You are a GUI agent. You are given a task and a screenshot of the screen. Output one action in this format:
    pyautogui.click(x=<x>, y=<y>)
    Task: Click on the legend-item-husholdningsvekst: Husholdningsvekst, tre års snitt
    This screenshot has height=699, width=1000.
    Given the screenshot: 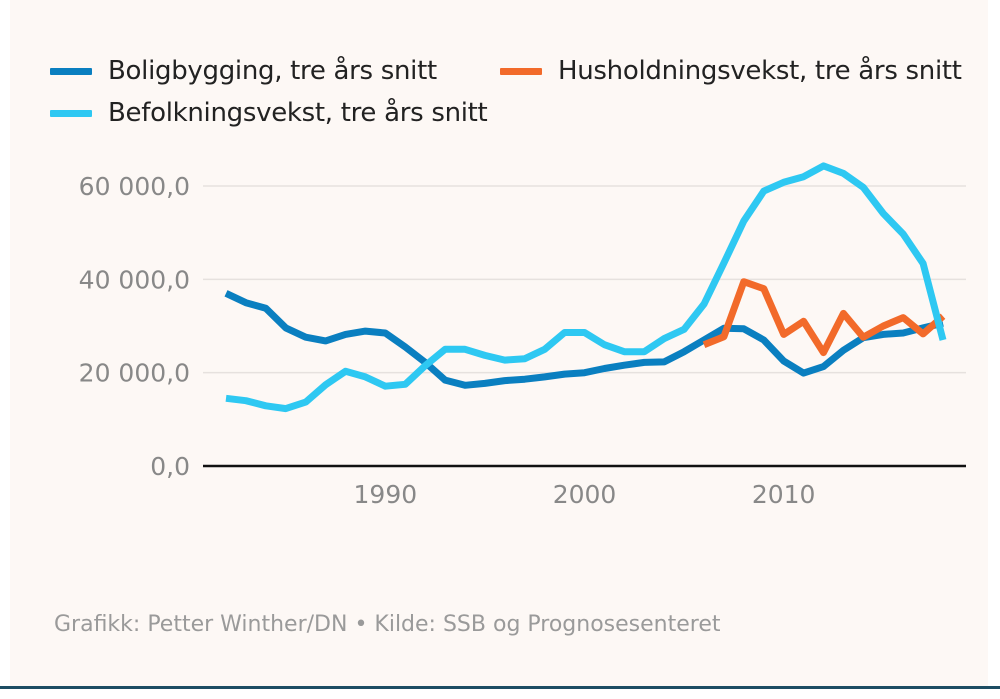 What is the action you would take?
    pyautogui.click(x=731, y=71)
    